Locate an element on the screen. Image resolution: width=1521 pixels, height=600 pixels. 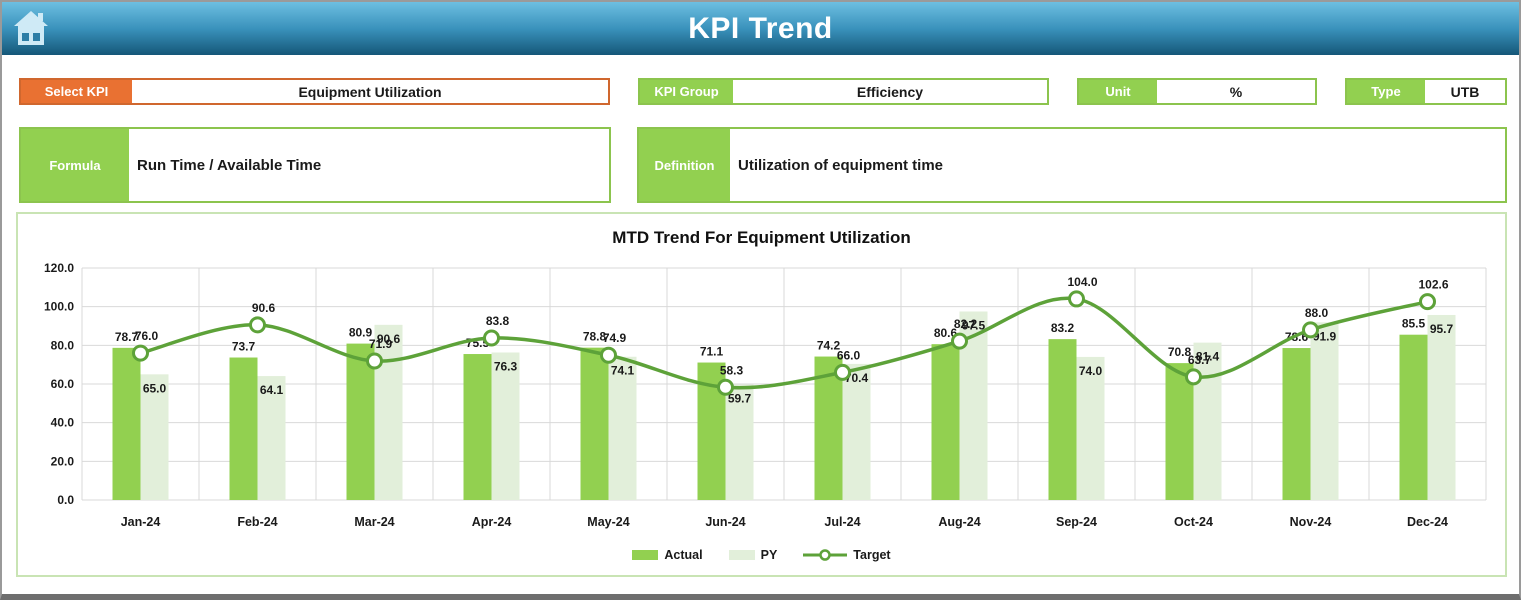
svg-text: Feb-24 is located at coordinates (257, 522).